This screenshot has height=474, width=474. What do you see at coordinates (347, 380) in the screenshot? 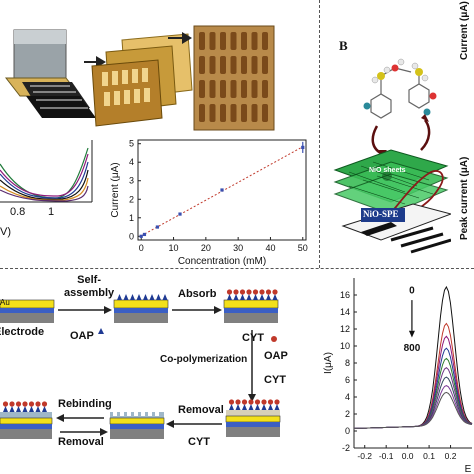
I see `y-tick-label: 6` at bounding box center [347, 380].